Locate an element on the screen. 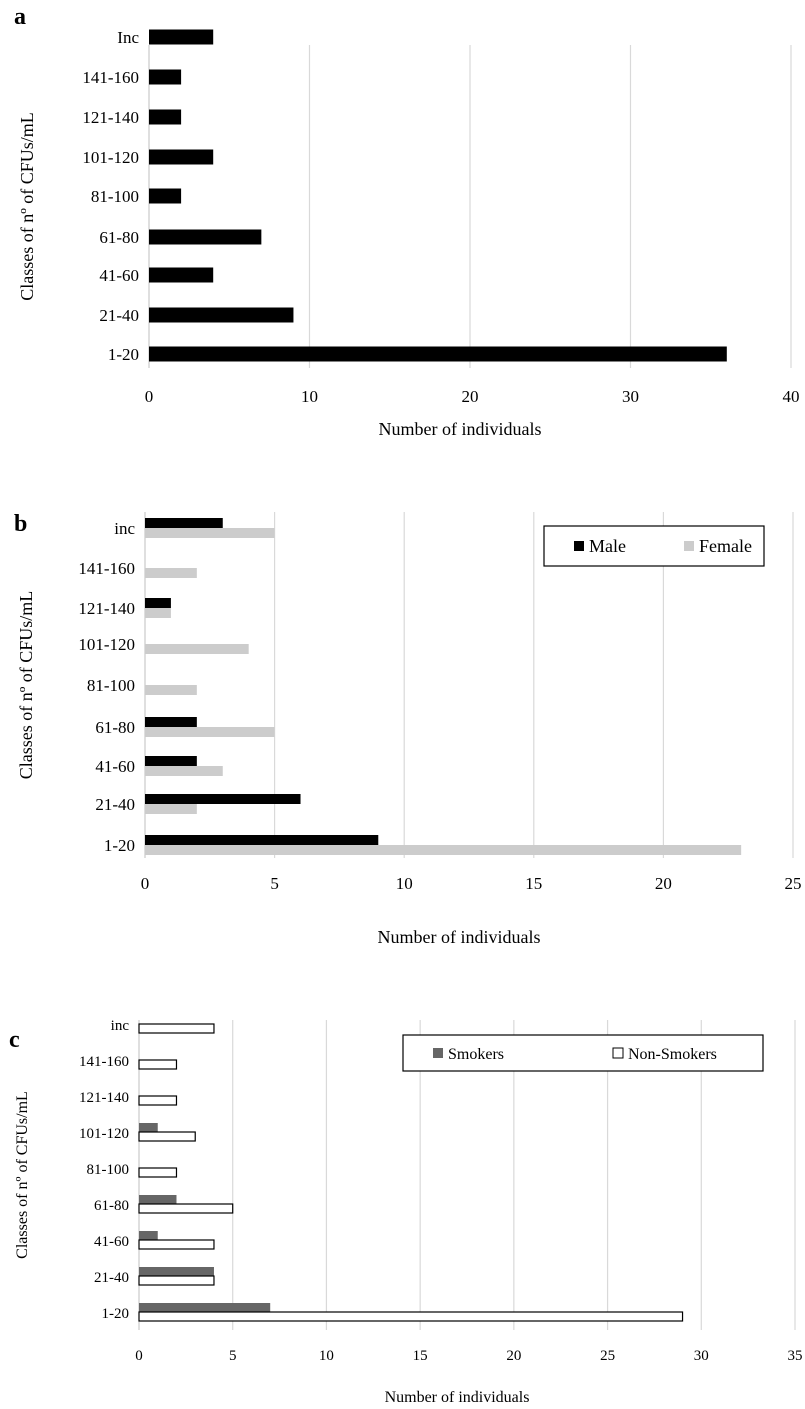 The height and width of the screenshot is (1409, 805). panel-label: b is located at coordinates (20, 524).